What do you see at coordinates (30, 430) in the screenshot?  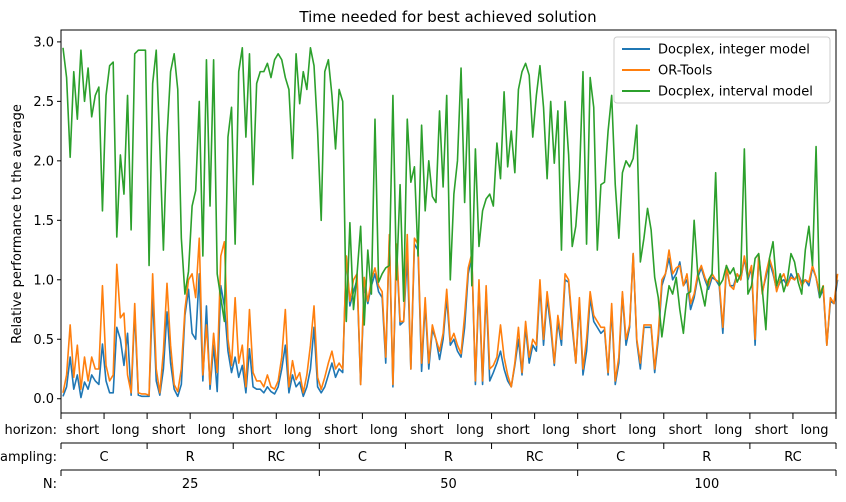 I see `x-row-label: horizon:` at bounding box center [30, 430].